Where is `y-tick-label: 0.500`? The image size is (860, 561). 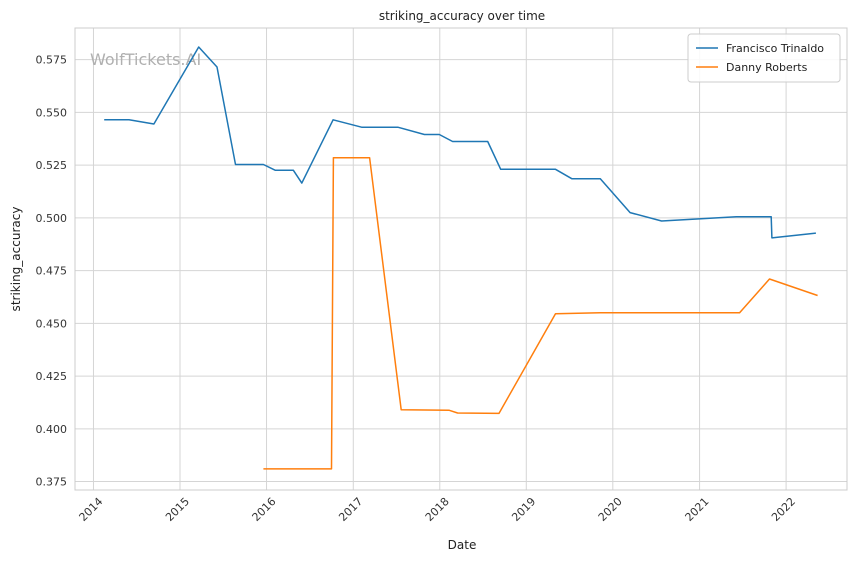 y-tick-label: 0.500 is located at coordinates (52, 218).